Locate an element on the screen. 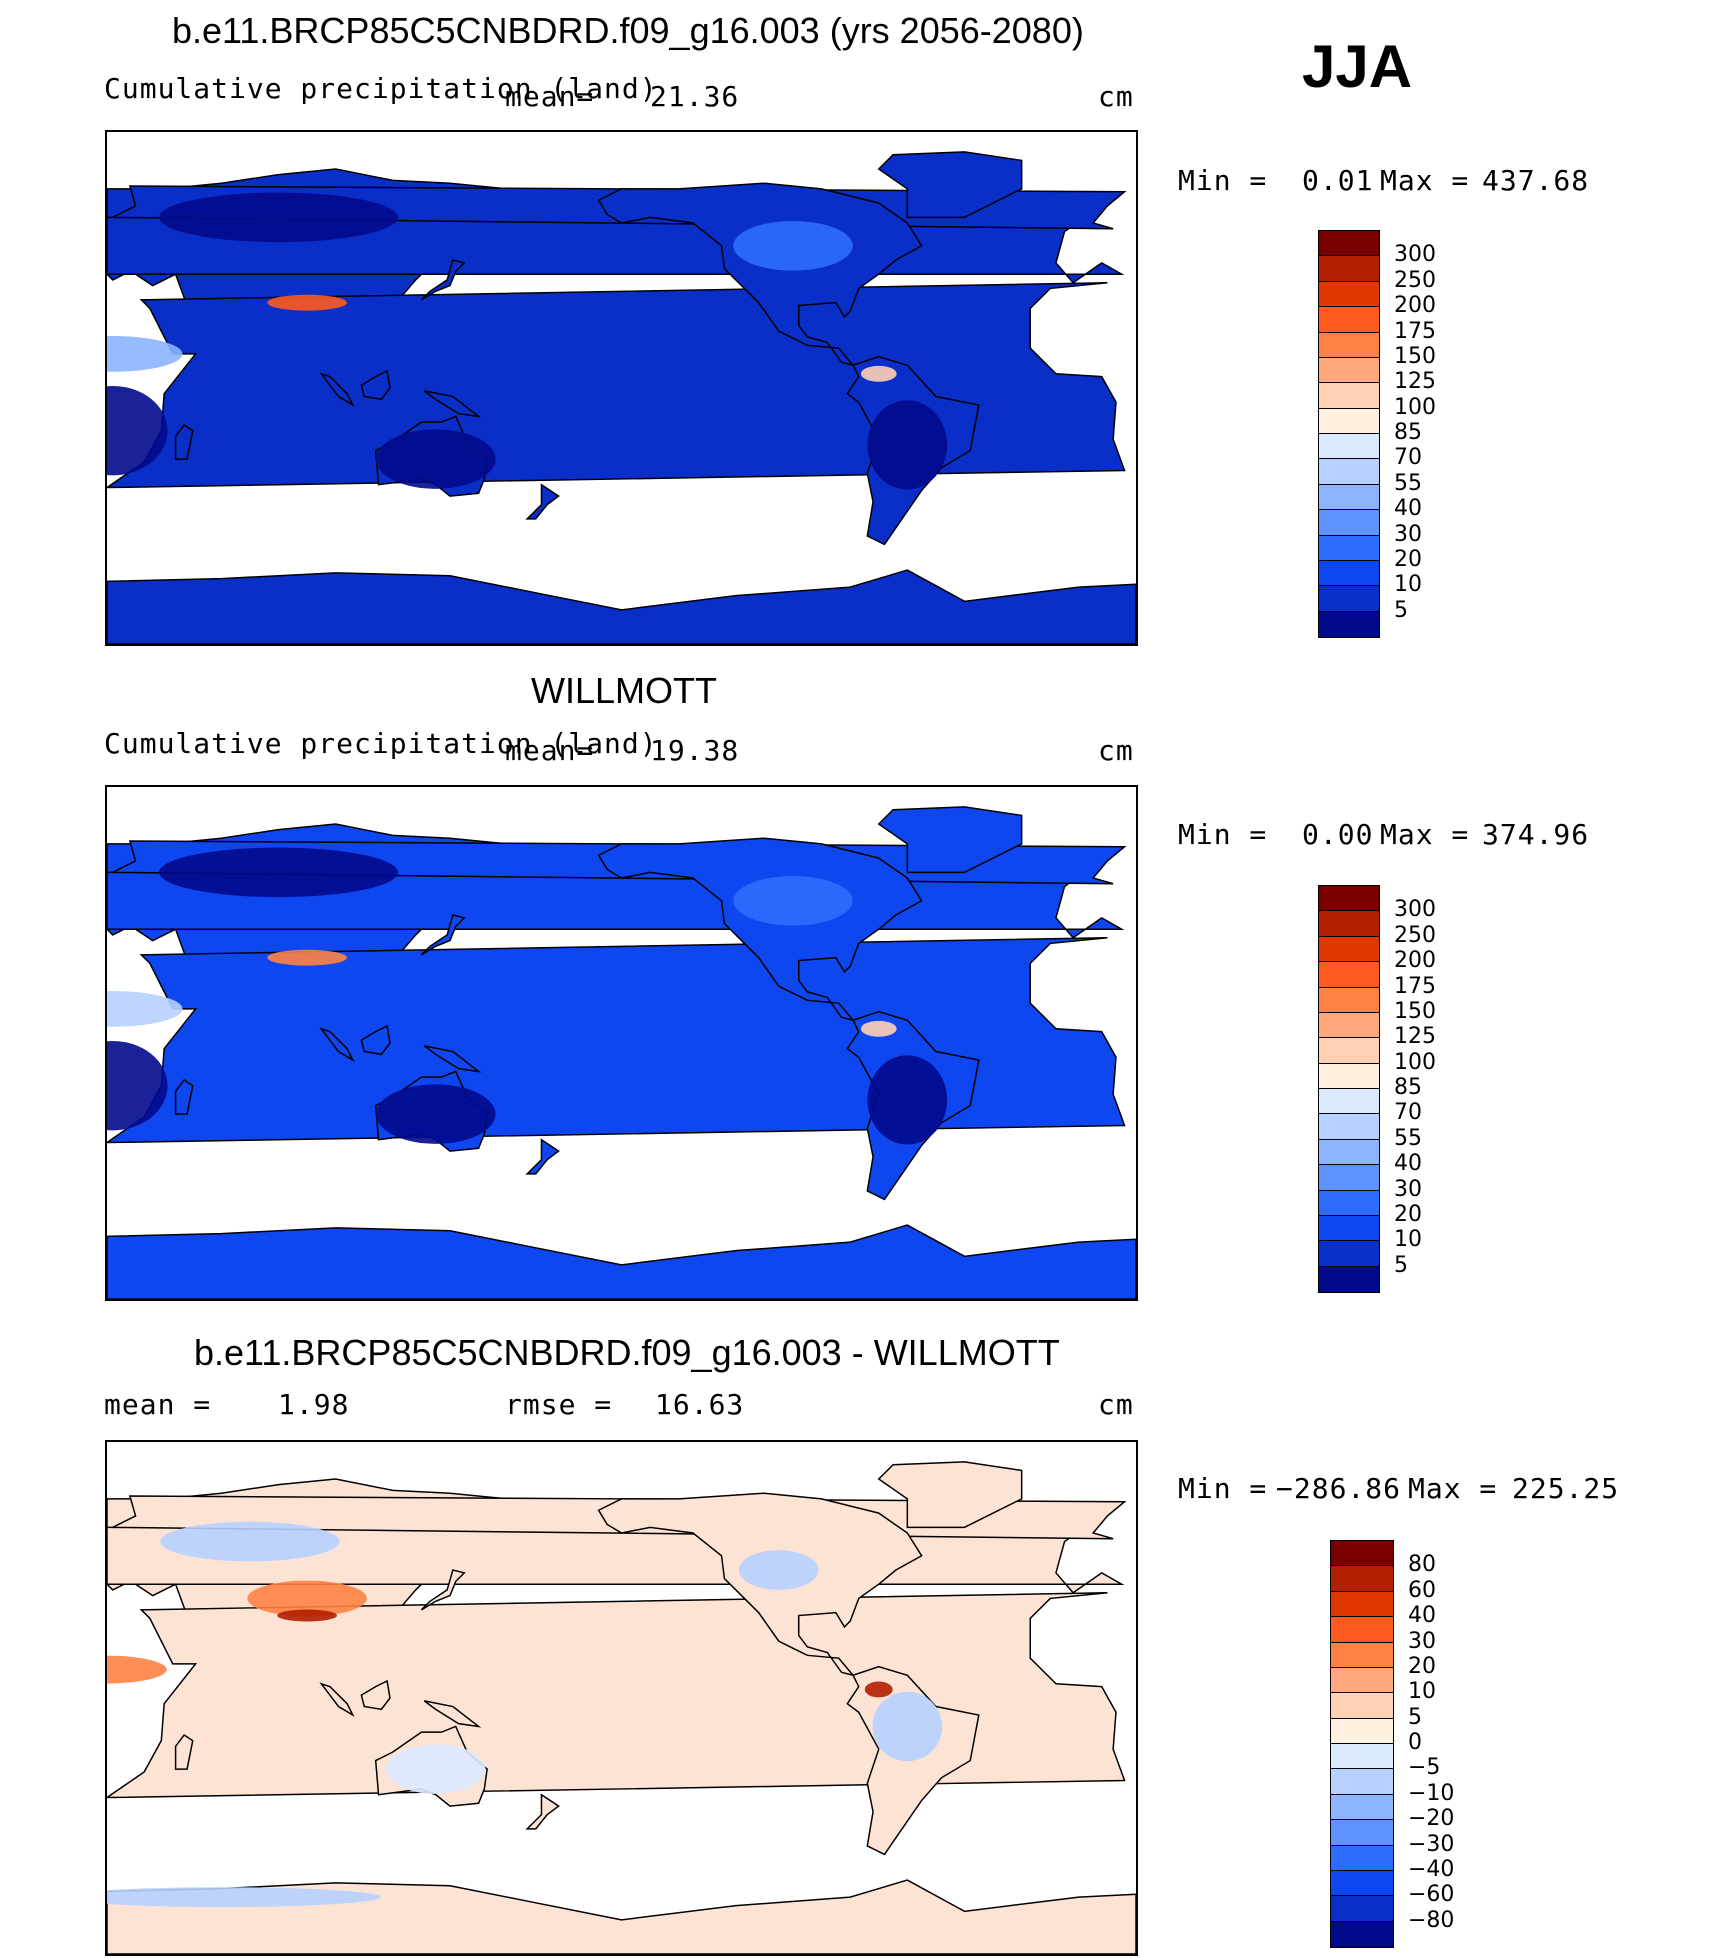 The height and width of the screenshot is (1958, 1710). panel-1-mean-label: mean= is located at coordinates (550, 96).